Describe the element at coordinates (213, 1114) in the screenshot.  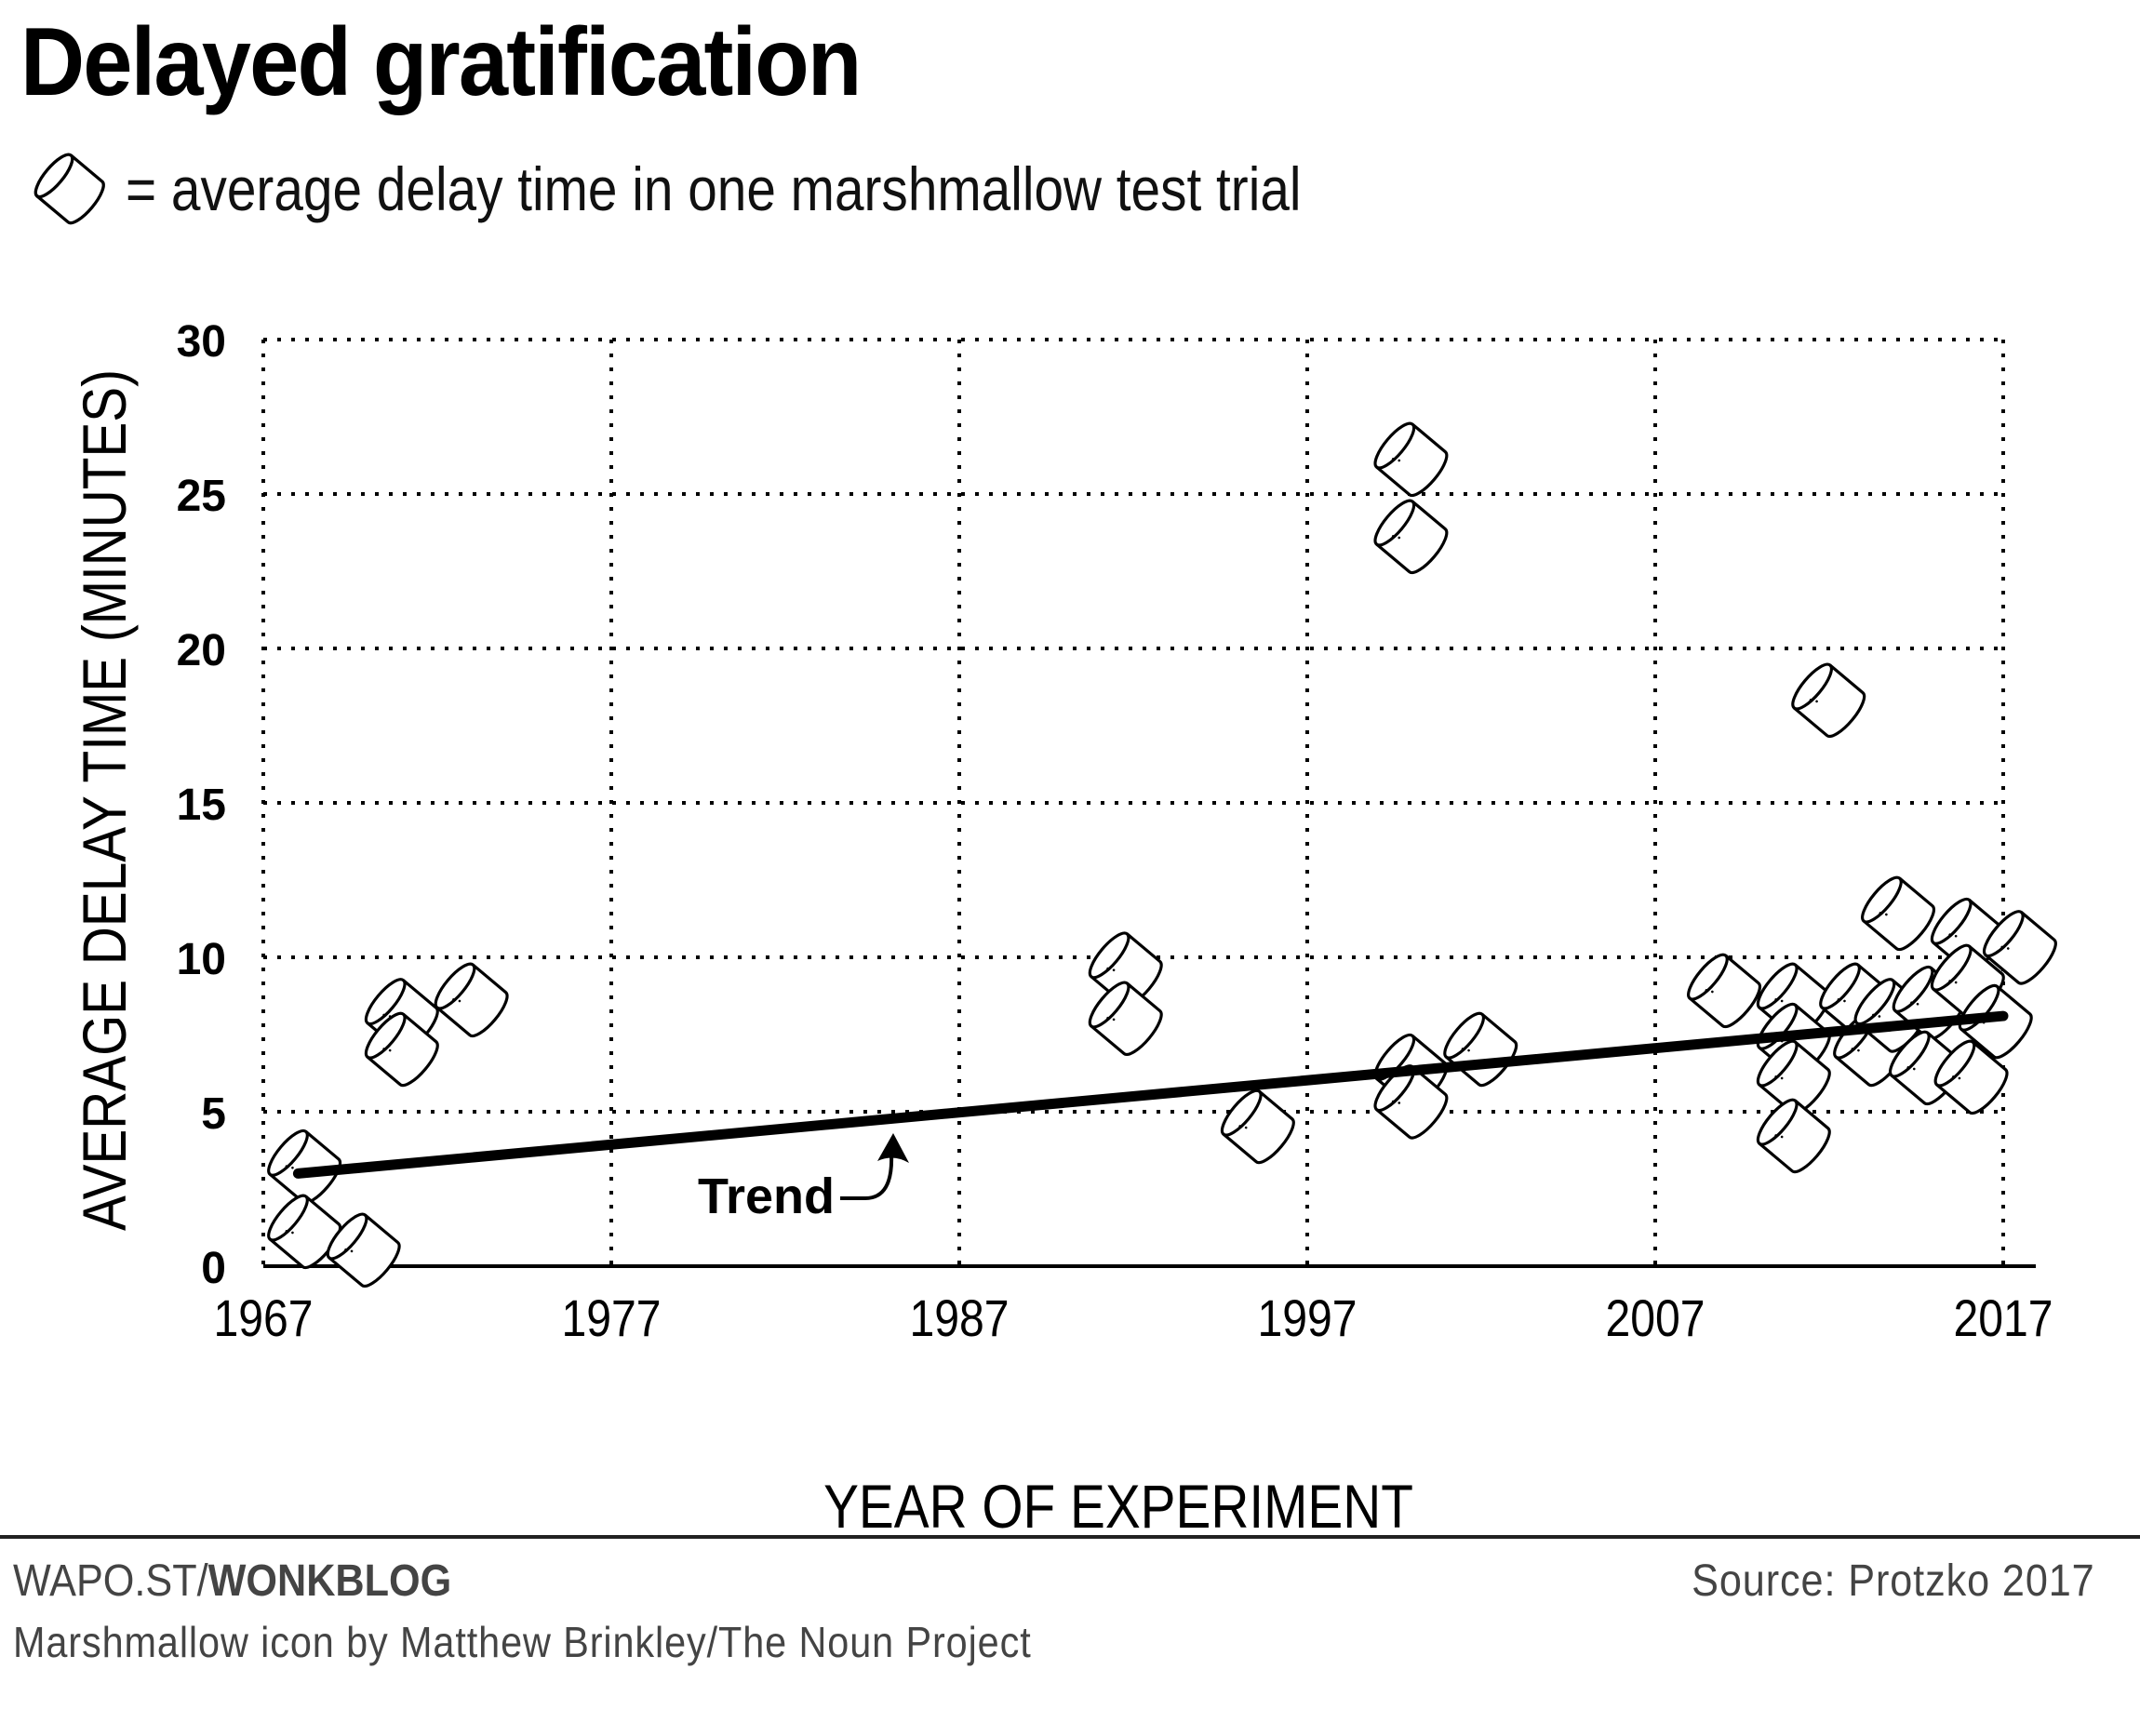
I see `y-tick-label: 5` at that location.